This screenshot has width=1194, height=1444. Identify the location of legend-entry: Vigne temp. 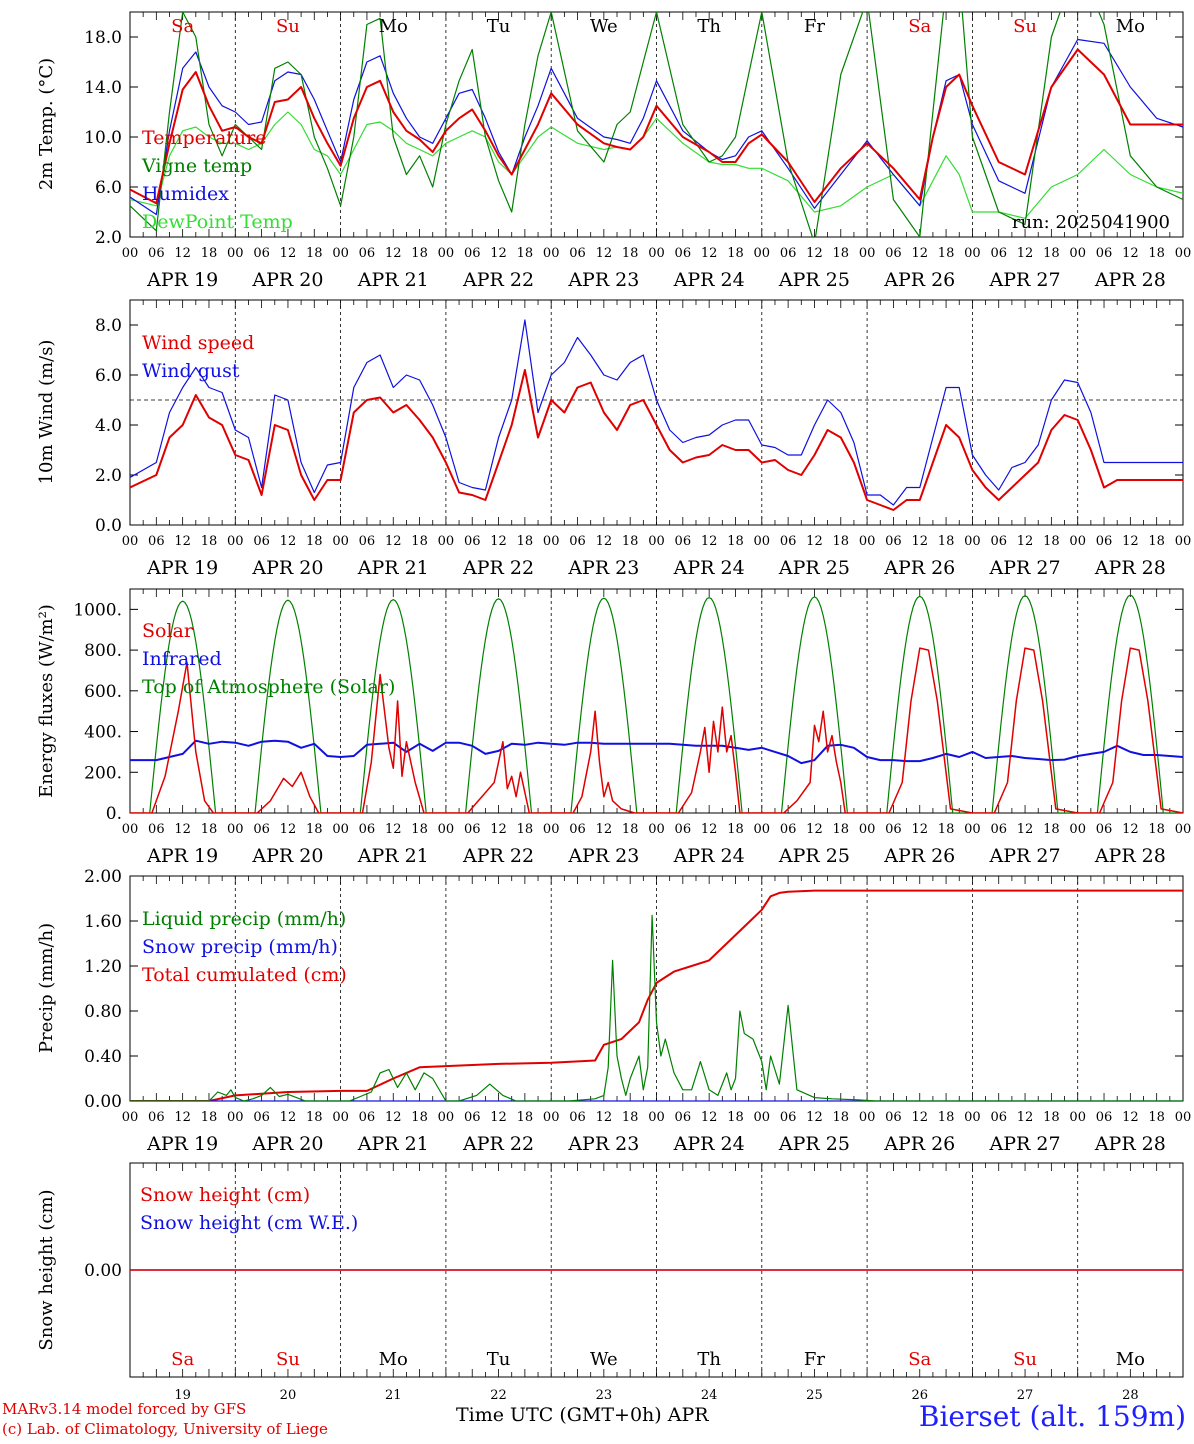
(196, 166).